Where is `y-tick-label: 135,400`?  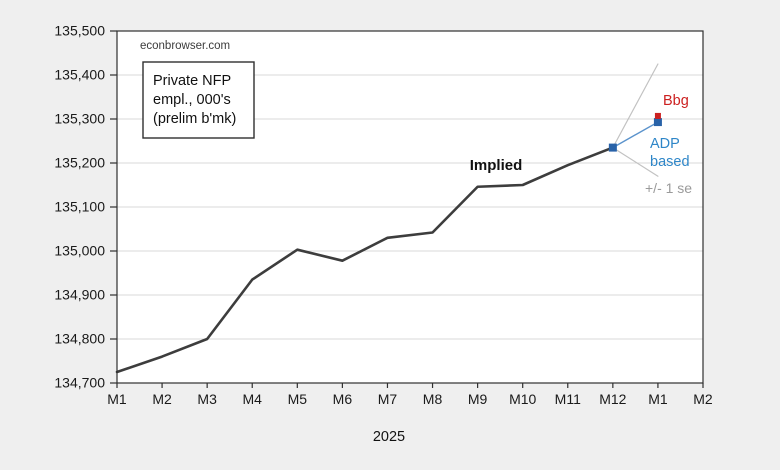 y-tick-label: 135,400 is located at coordinates (79, 75).